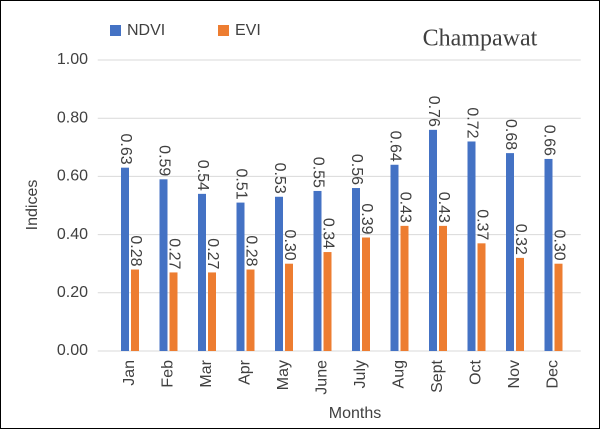  What do you see at coordinates (129, 373) in the screenshot?
I see `x-tick-label: Jan` at bounding box center [129, 373].